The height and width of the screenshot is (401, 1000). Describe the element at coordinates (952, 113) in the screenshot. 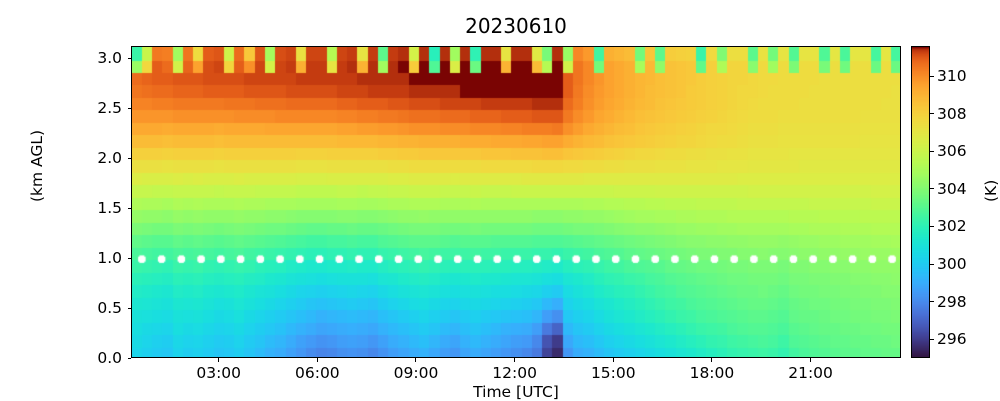

I see `colorbar-tick-label: 308` at that location.